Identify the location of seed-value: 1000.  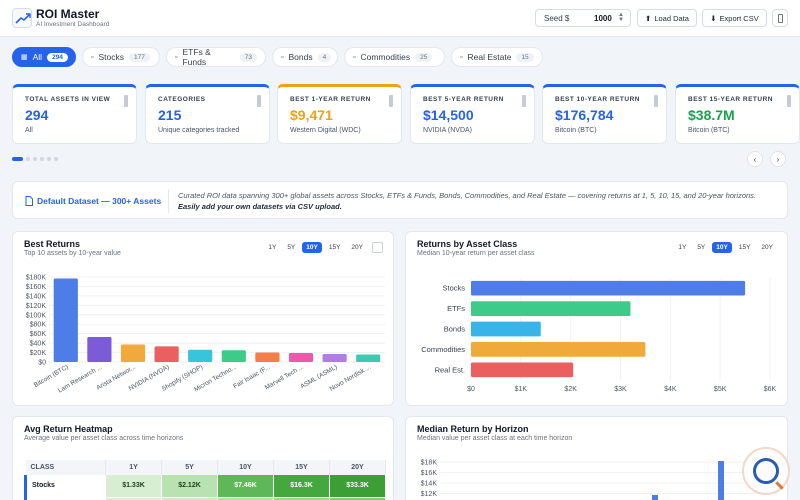
(603, 18).